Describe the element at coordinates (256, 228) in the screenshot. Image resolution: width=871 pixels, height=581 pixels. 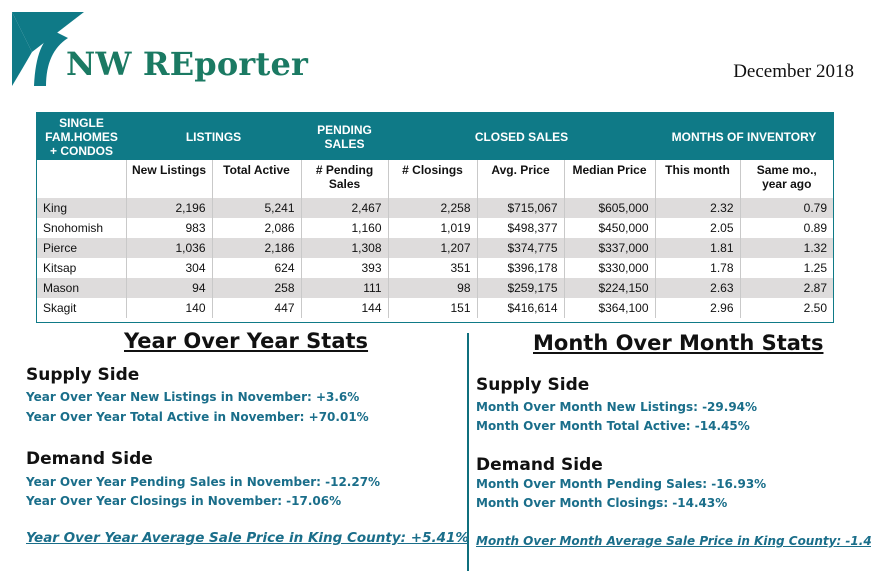
I see `cell-total-active: 2,086` at that location.